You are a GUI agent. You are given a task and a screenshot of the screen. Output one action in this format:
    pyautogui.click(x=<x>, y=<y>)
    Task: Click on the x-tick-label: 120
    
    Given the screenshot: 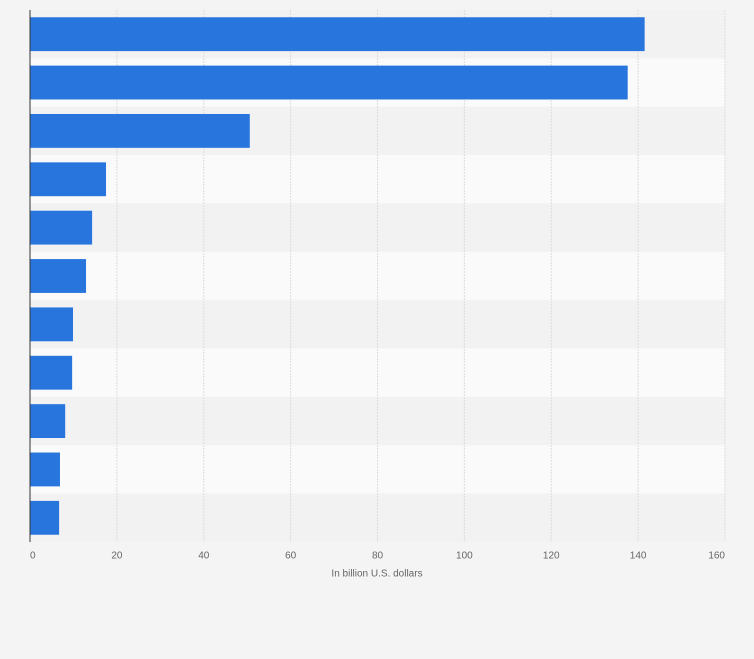 What is the action you would take?
    pyautogui.click(x=551, y=556)
    